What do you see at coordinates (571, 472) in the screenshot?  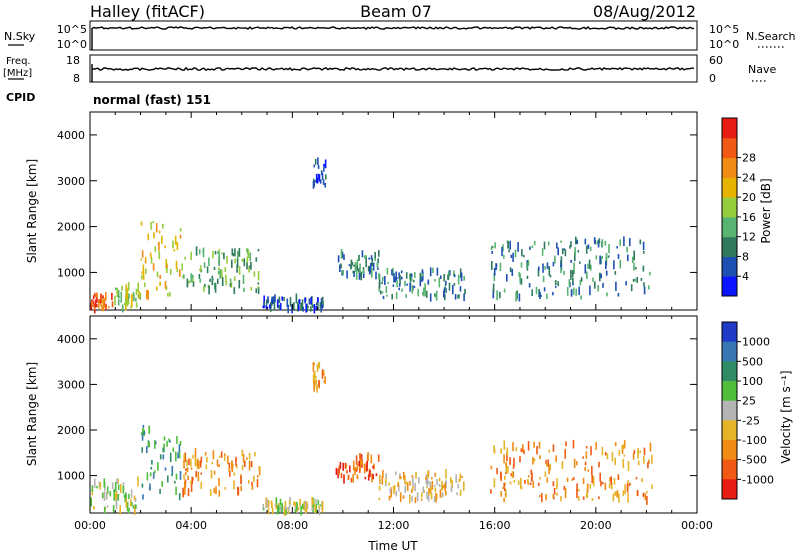 I see `echo-region` at bounding box center [571, 472].